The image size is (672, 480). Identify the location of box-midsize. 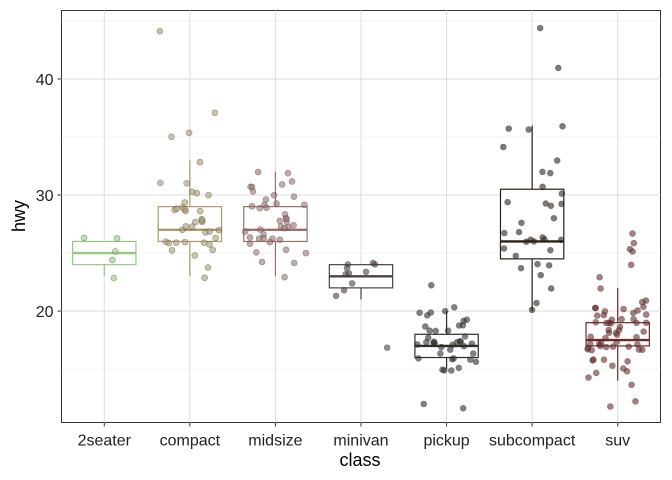
(275, 224).